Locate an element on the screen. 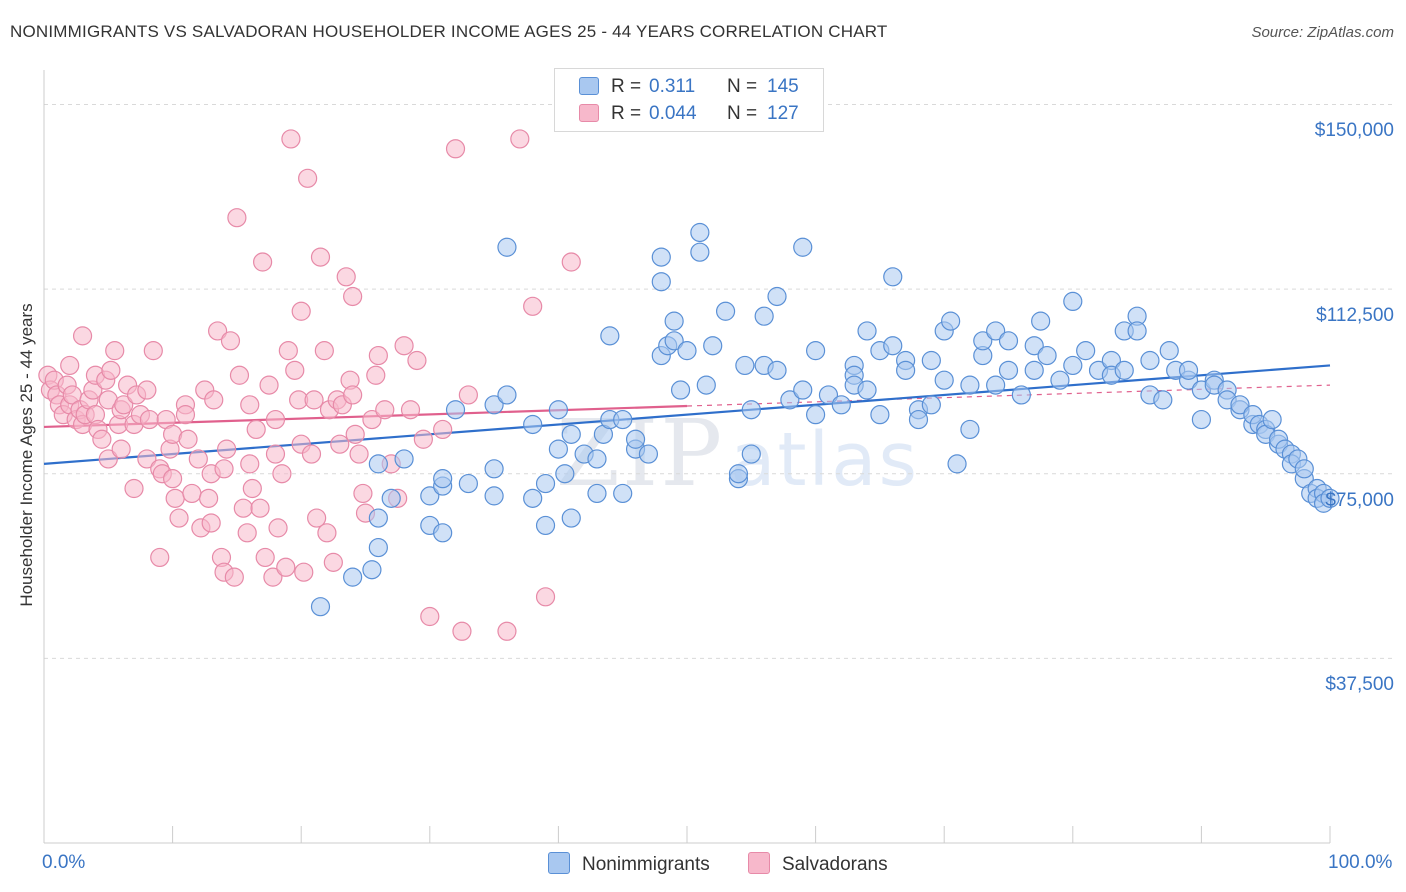 This screenshot has width=1406, height=892. x-tick-label-min: 0.0% is located at coordinates (64, 862).